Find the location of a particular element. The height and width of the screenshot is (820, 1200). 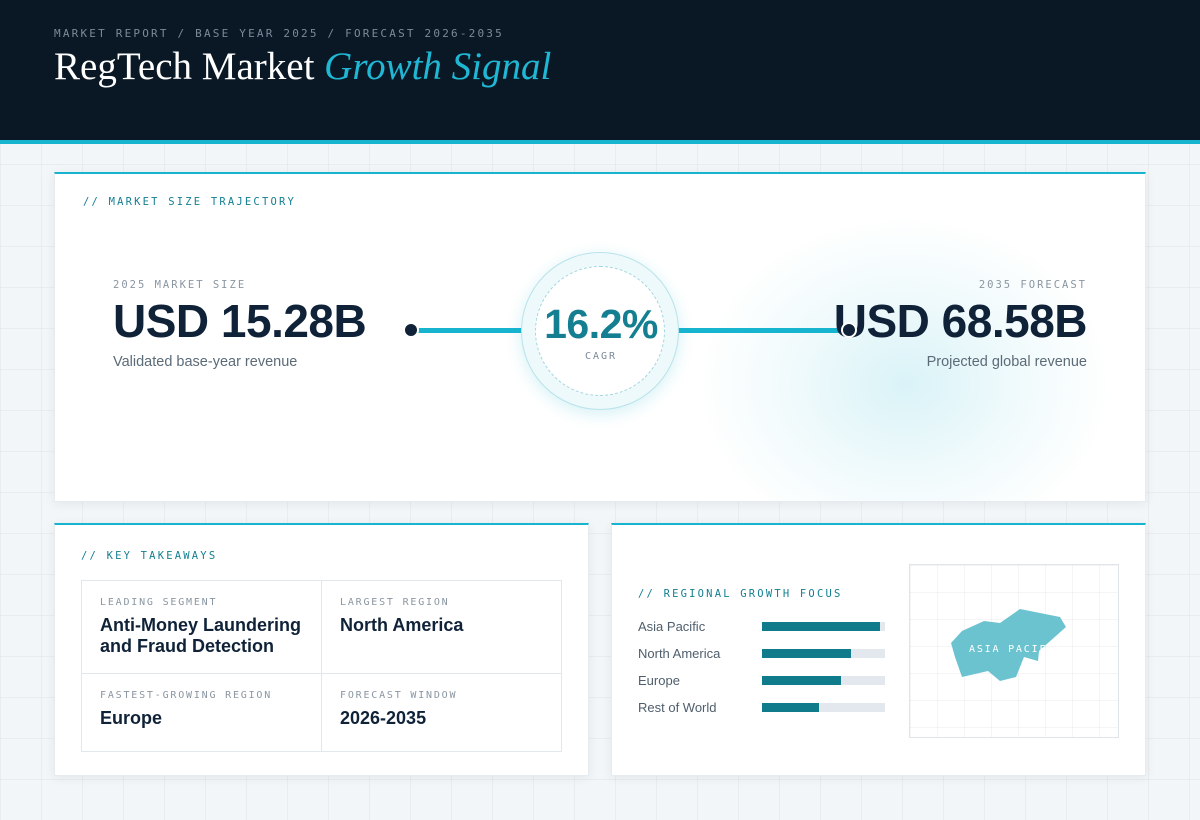

start-dot is located at coordinates (411, 330).